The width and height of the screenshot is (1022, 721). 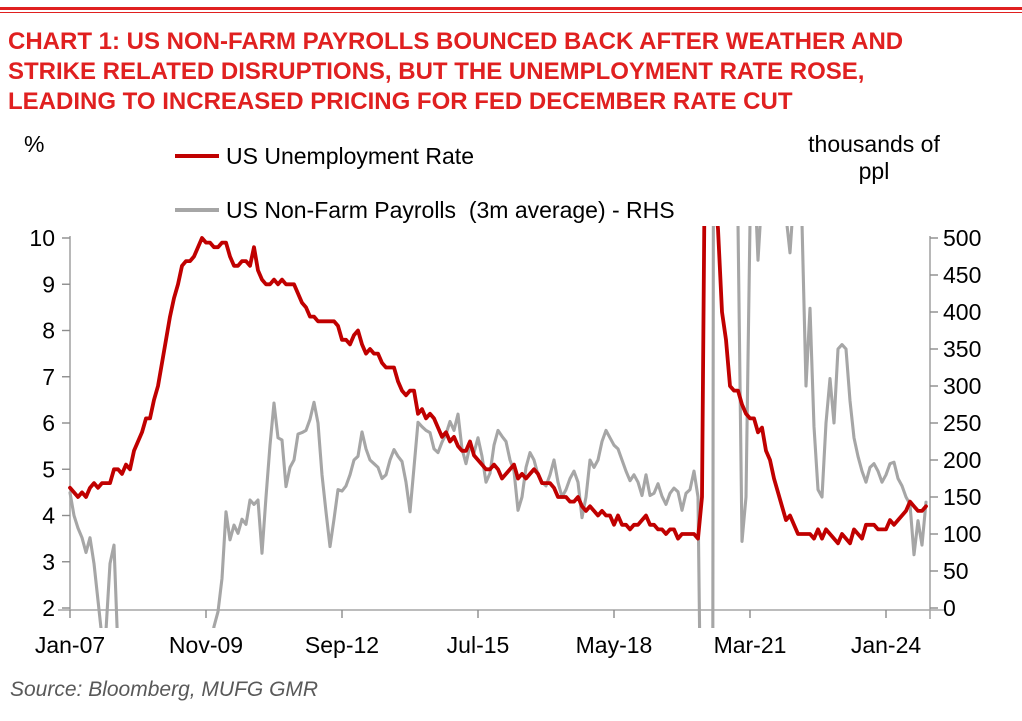 I want to click on right-axis-tick-label: 500, so click(x=962, y=238).